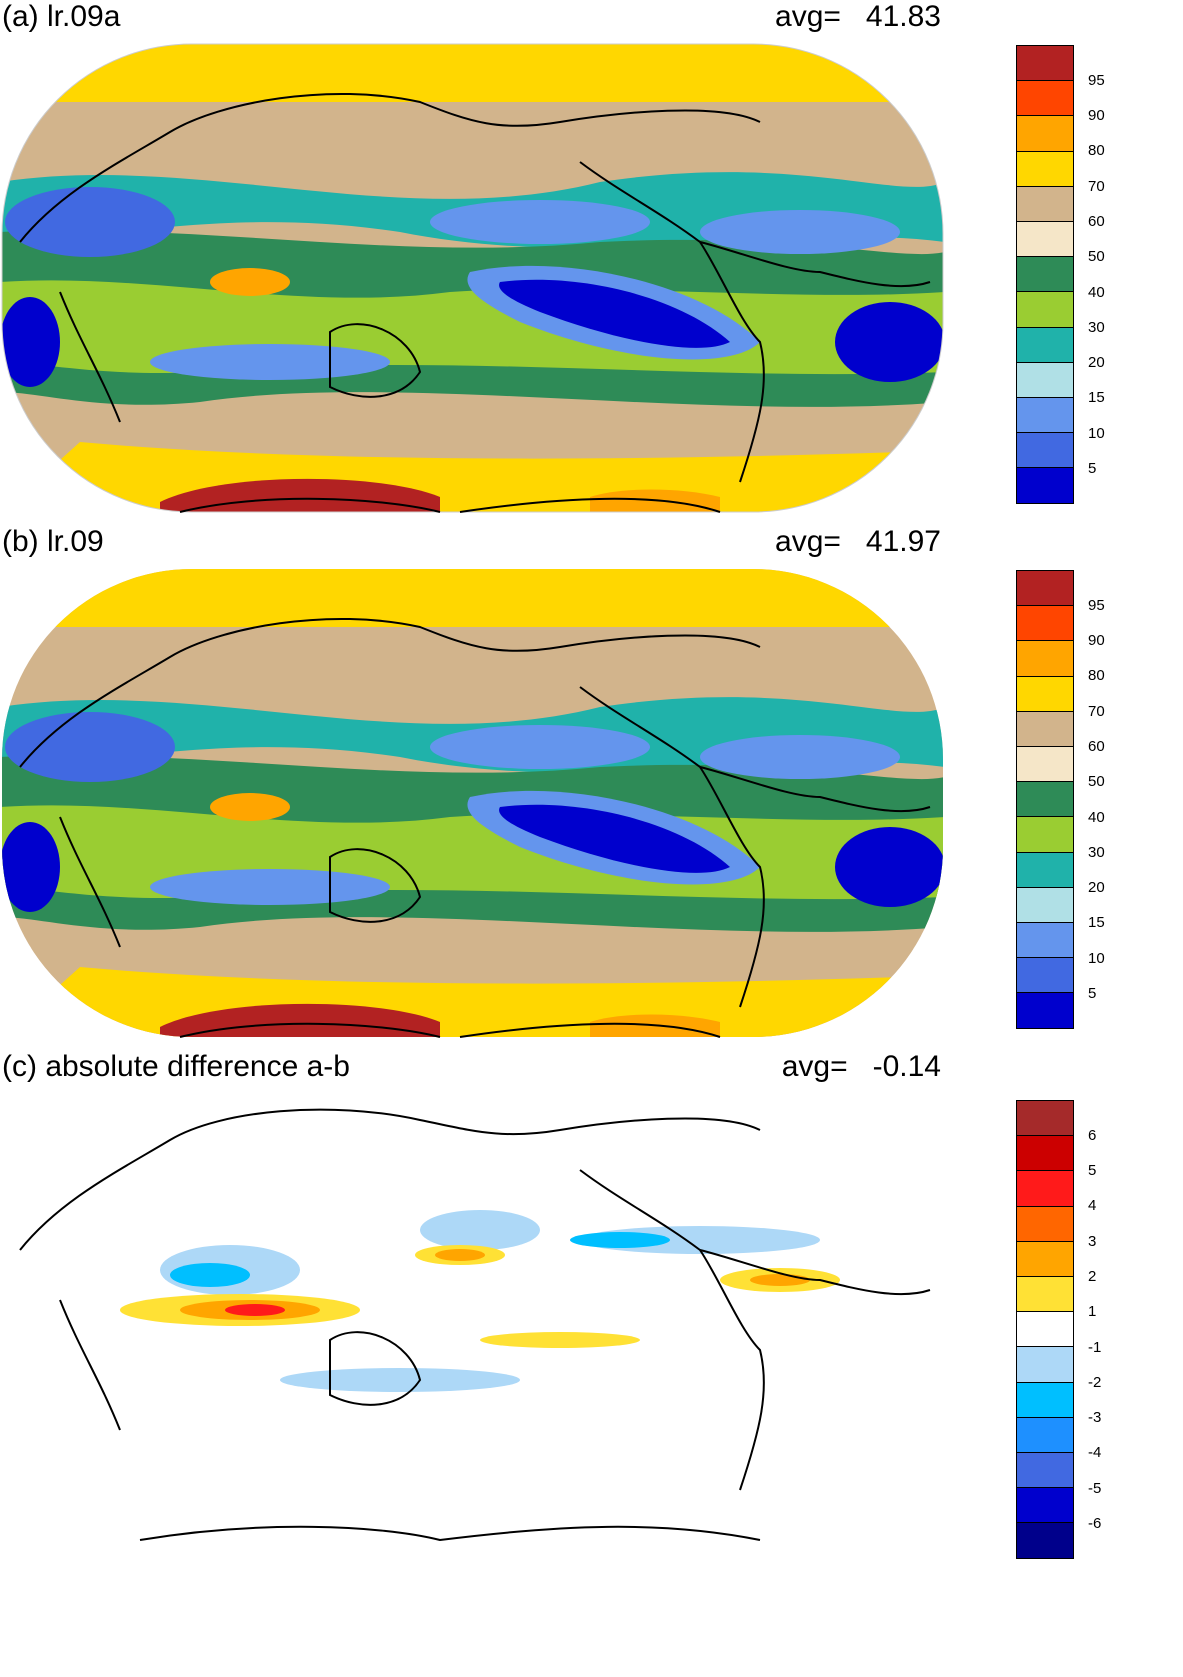 This screenshot has width=1183, height=1677. What do you see at coordinates (1092, 1276) in the screenshot?
I see `colorbar-label: 2` at bounding box center [1092, 1276].